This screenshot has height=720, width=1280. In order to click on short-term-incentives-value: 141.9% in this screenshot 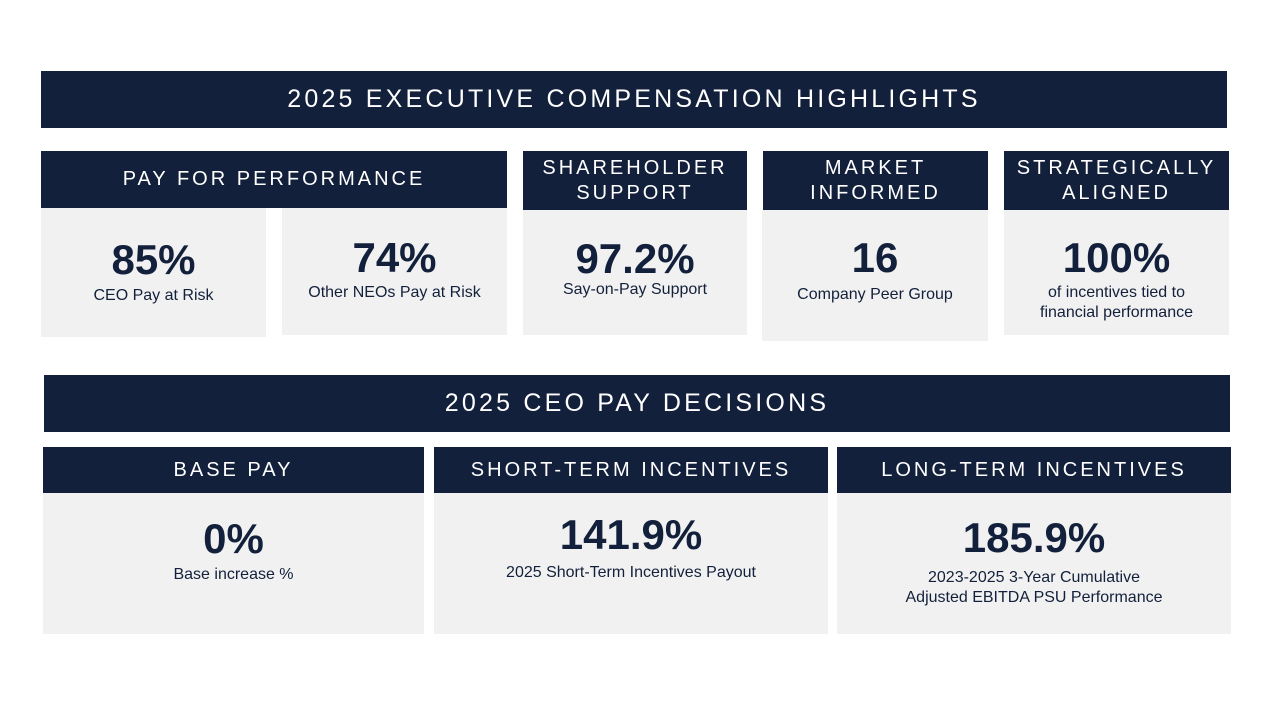, I will do `click(631, 534)`.